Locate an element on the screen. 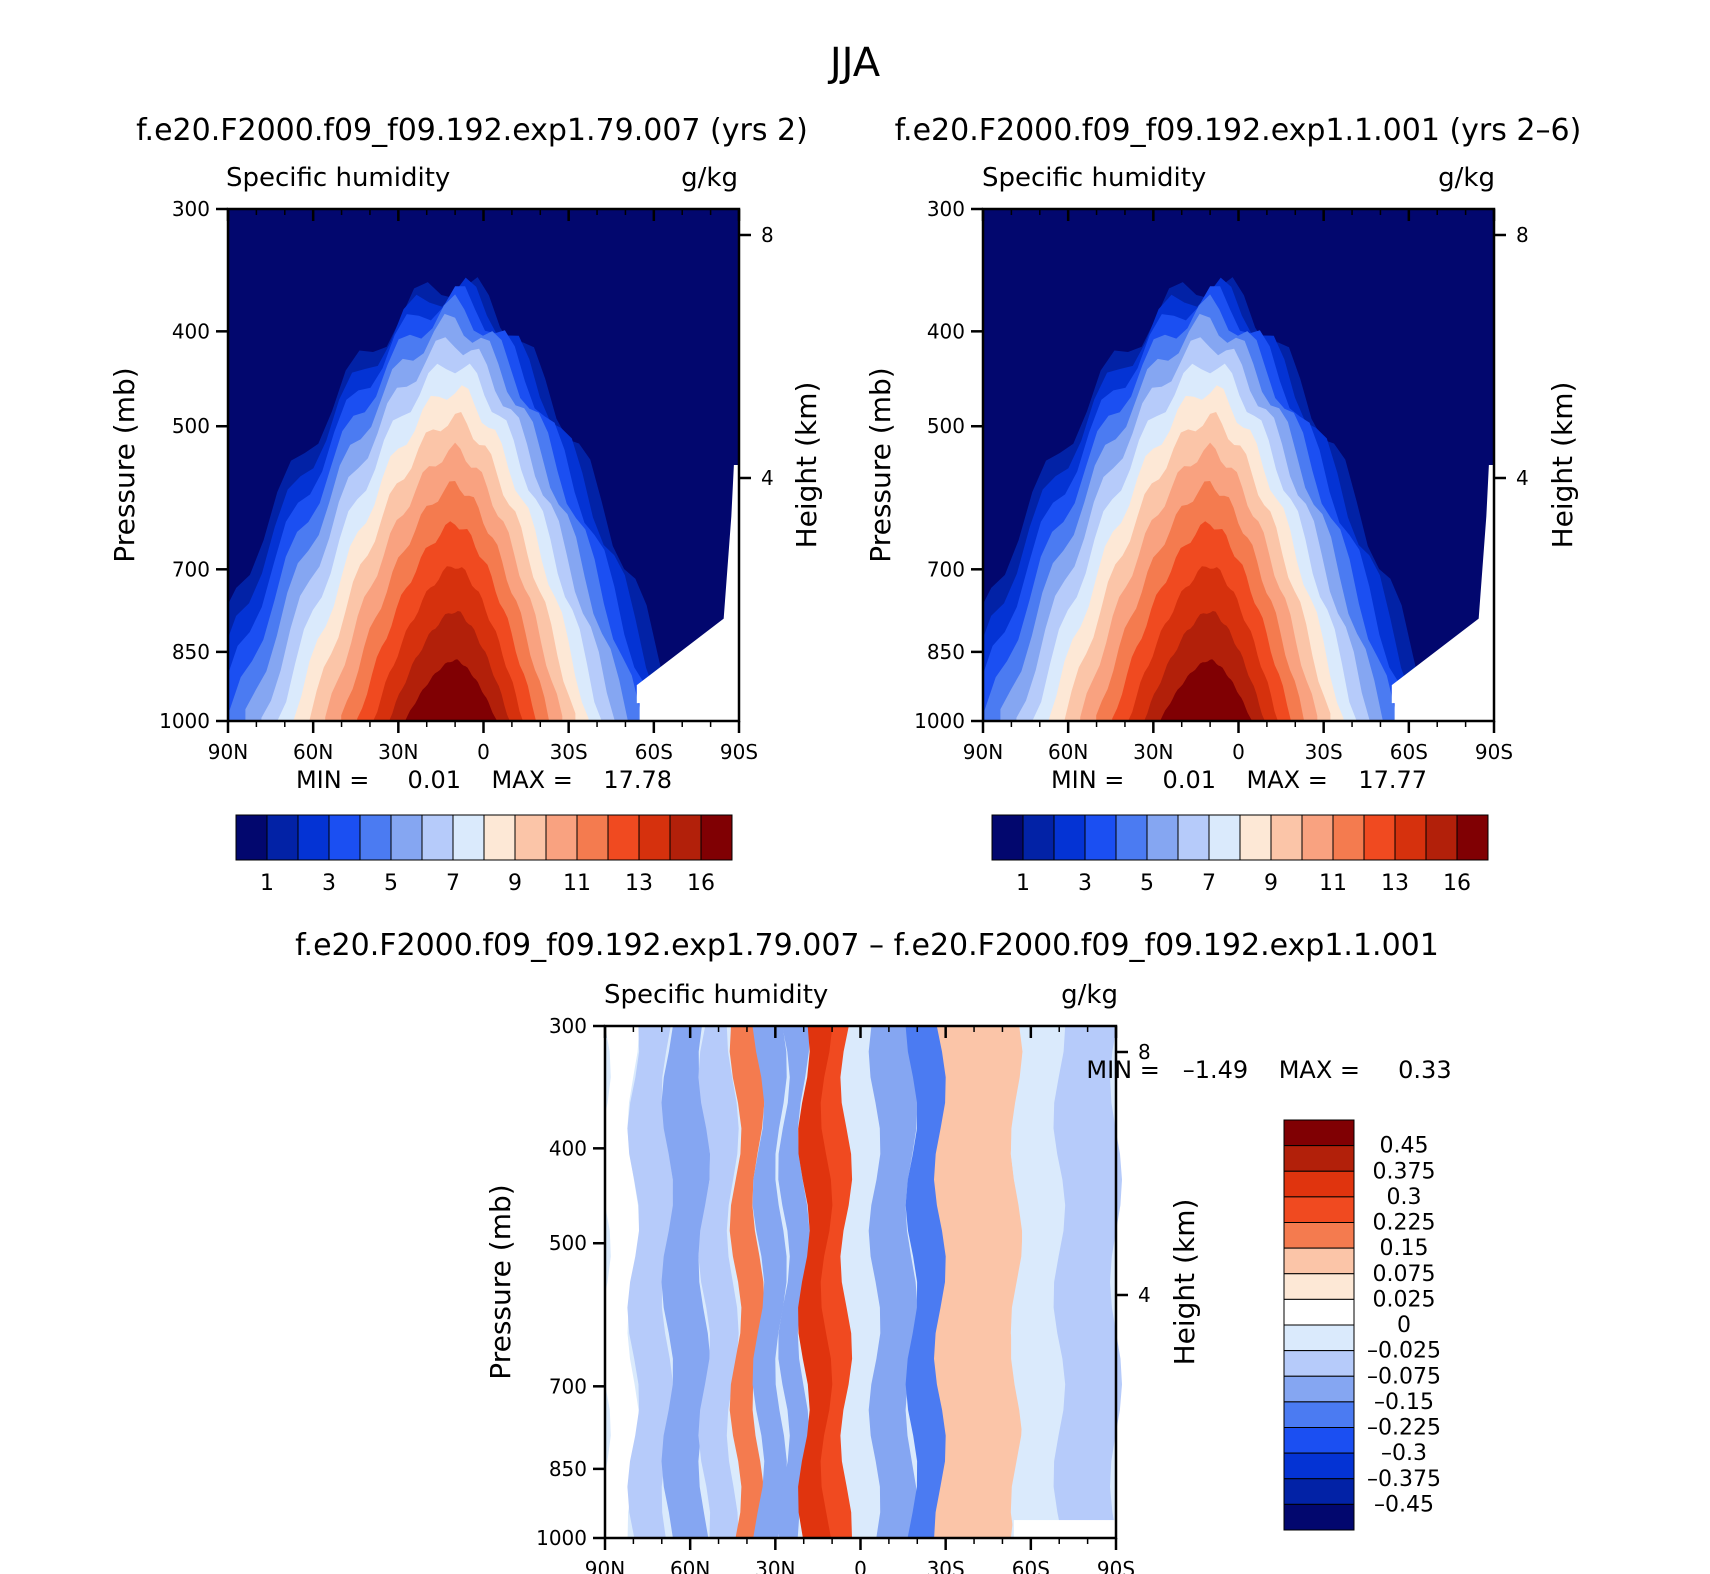 Image resolution: width=1710 pixels, height=1574 pixels. min-max-stats: MIN = 0.01 MAX = 17.78 is located at coordinates (484, 780).